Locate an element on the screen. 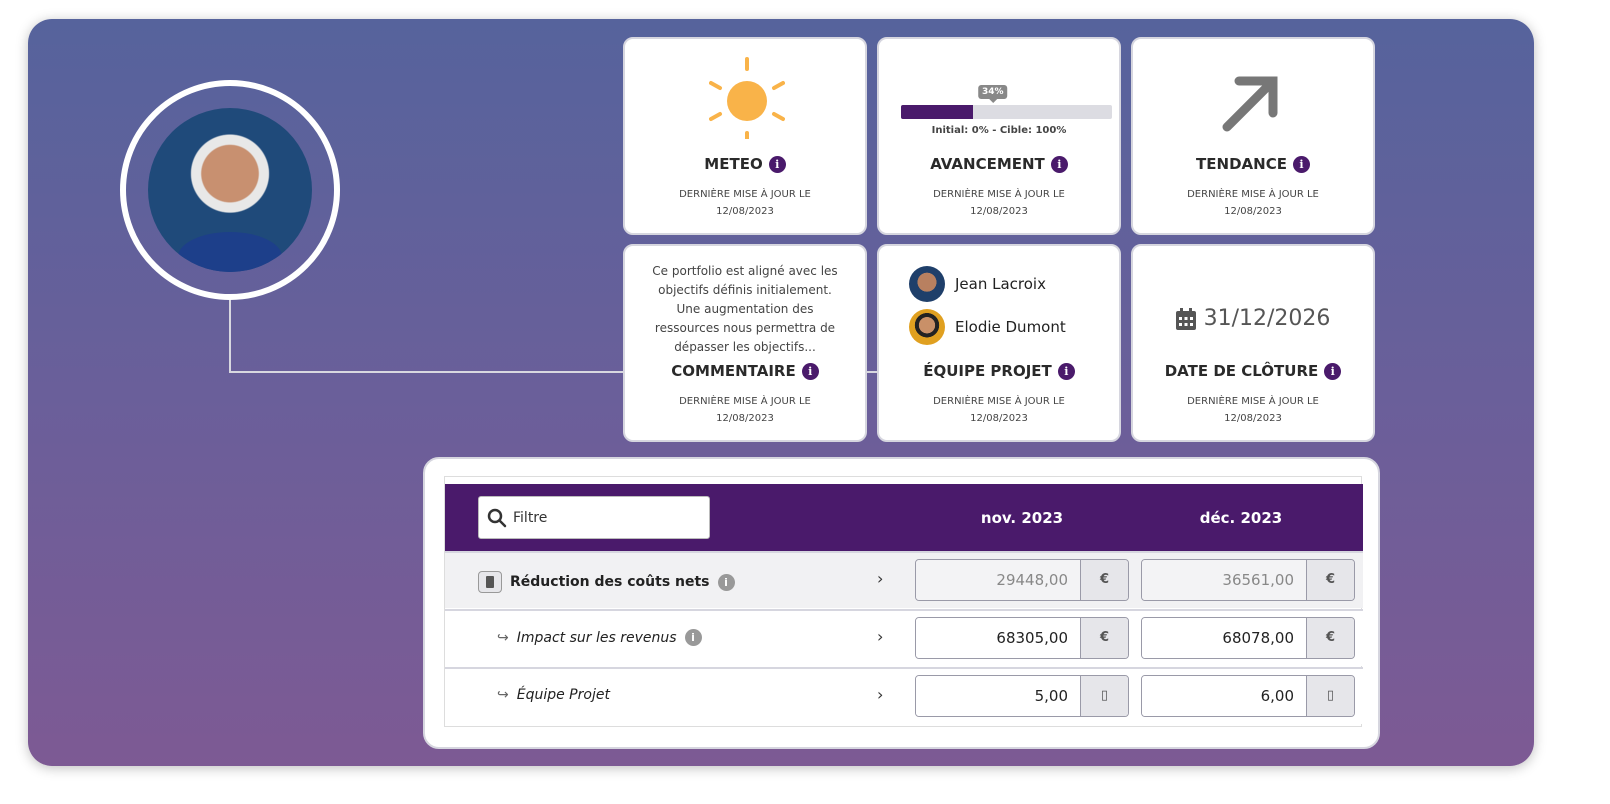 Image resolution: width=1610 pixels, height=804 pixels. value-input: 36561,00 € is located at coordinates (1248, 580).